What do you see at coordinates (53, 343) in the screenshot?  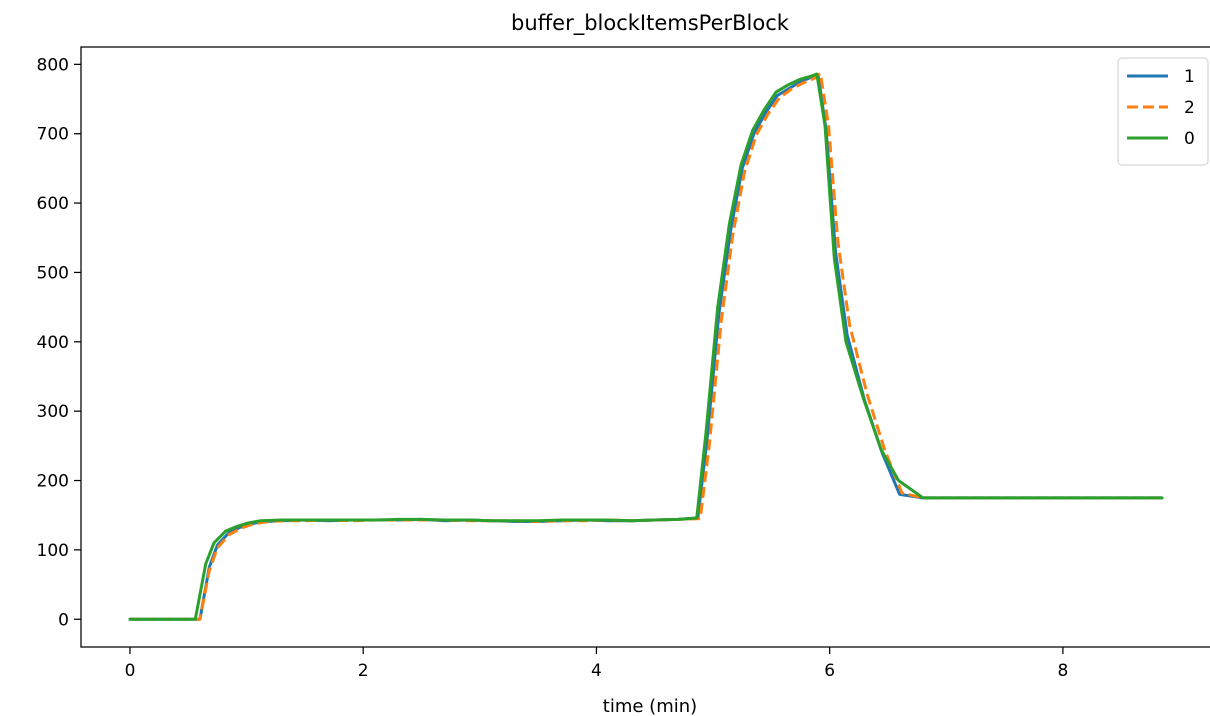 I see `y-tick-label: 400` at bounding box center [53, 343].